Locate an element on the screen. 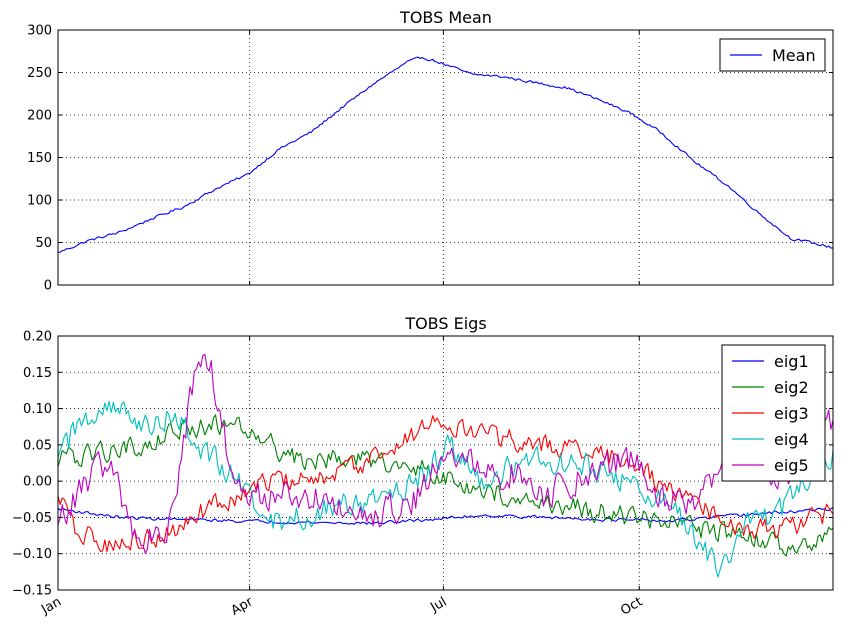  y-tick-label: 0 is located at coordinates (48, 286).